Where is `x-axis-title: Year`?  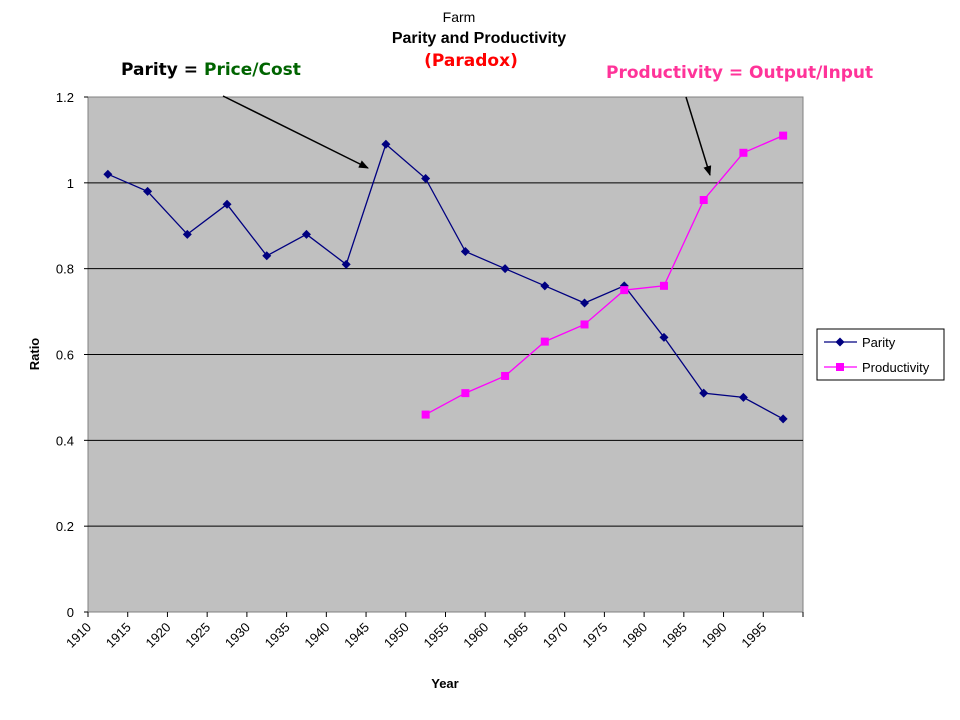
x-axis-title: Year is located at coordinates (444, 683).